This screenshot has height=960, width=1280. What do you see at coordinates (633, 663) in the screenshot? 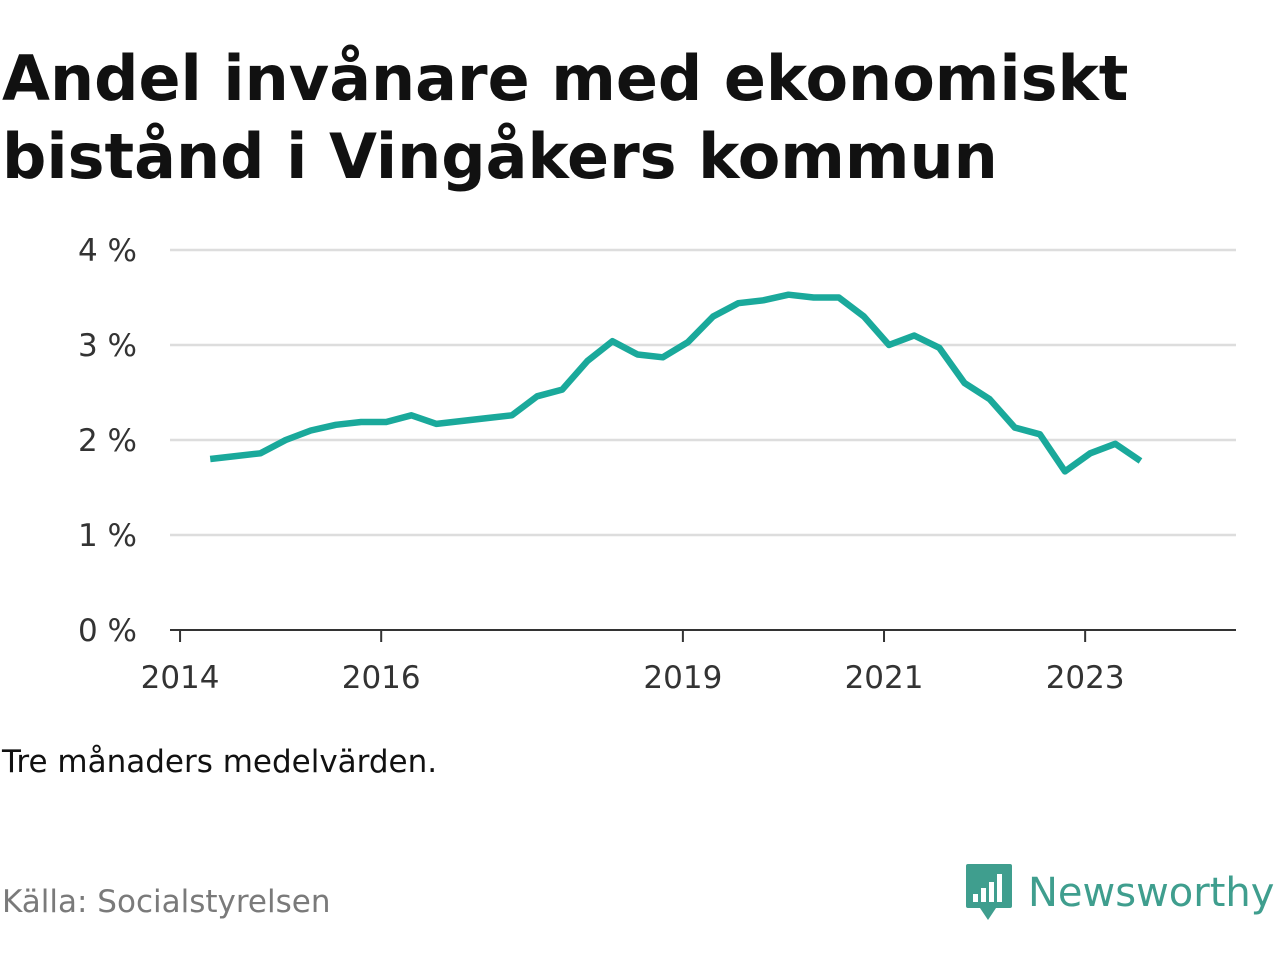
I see `x-axis-ticks: 2014 2016 2019 2021 2023` at bounding box center [633, 663].